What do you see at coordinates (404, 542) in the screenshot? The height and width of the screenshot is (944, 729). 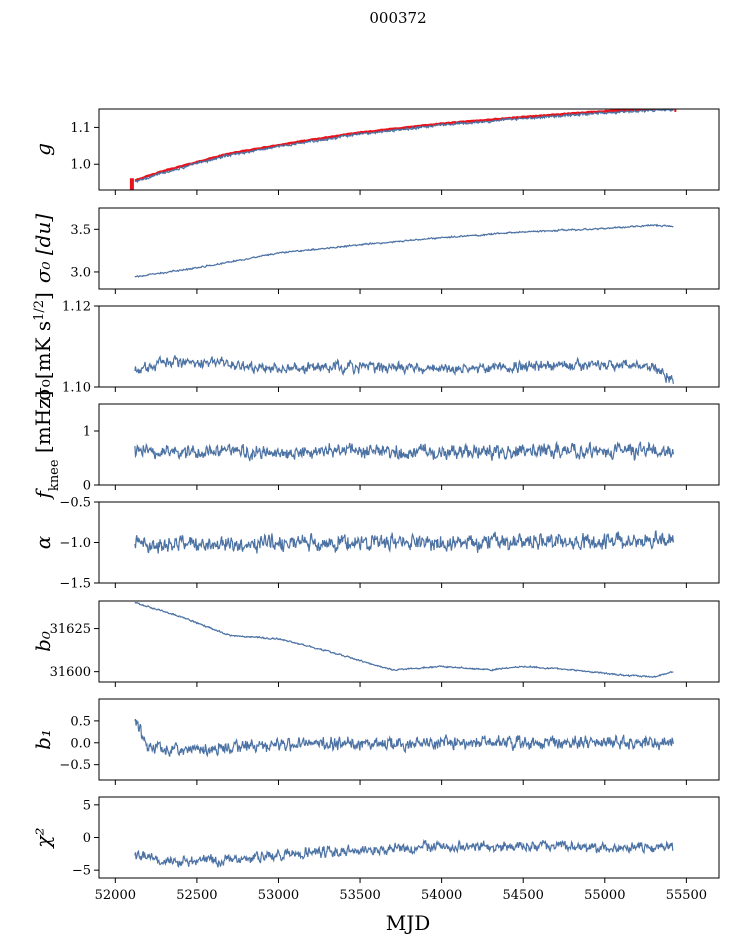 I see `series-line-alpha` at bounding box center [404, 542].